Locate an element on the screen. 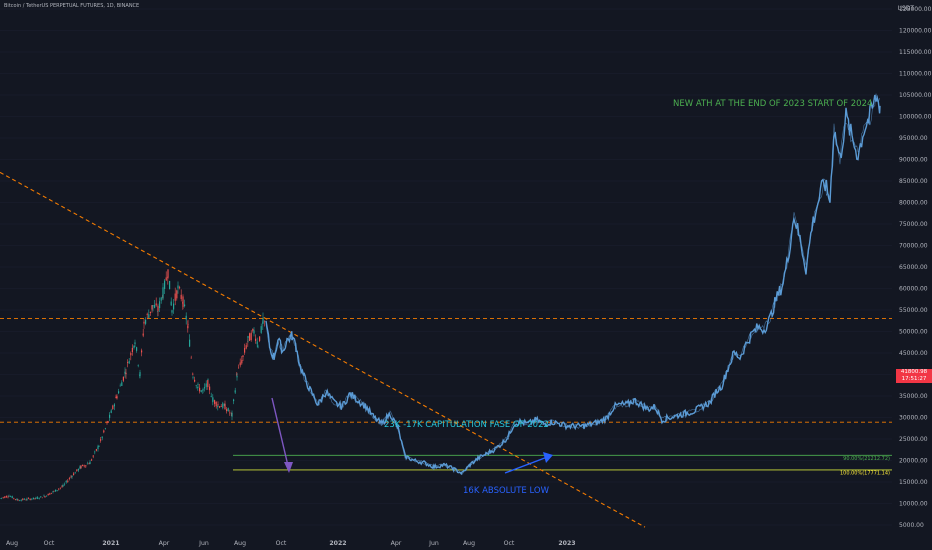 This screenshot has height=550, width=932. price-tick-label: 105000.00 is located at coordinates (915, 95).